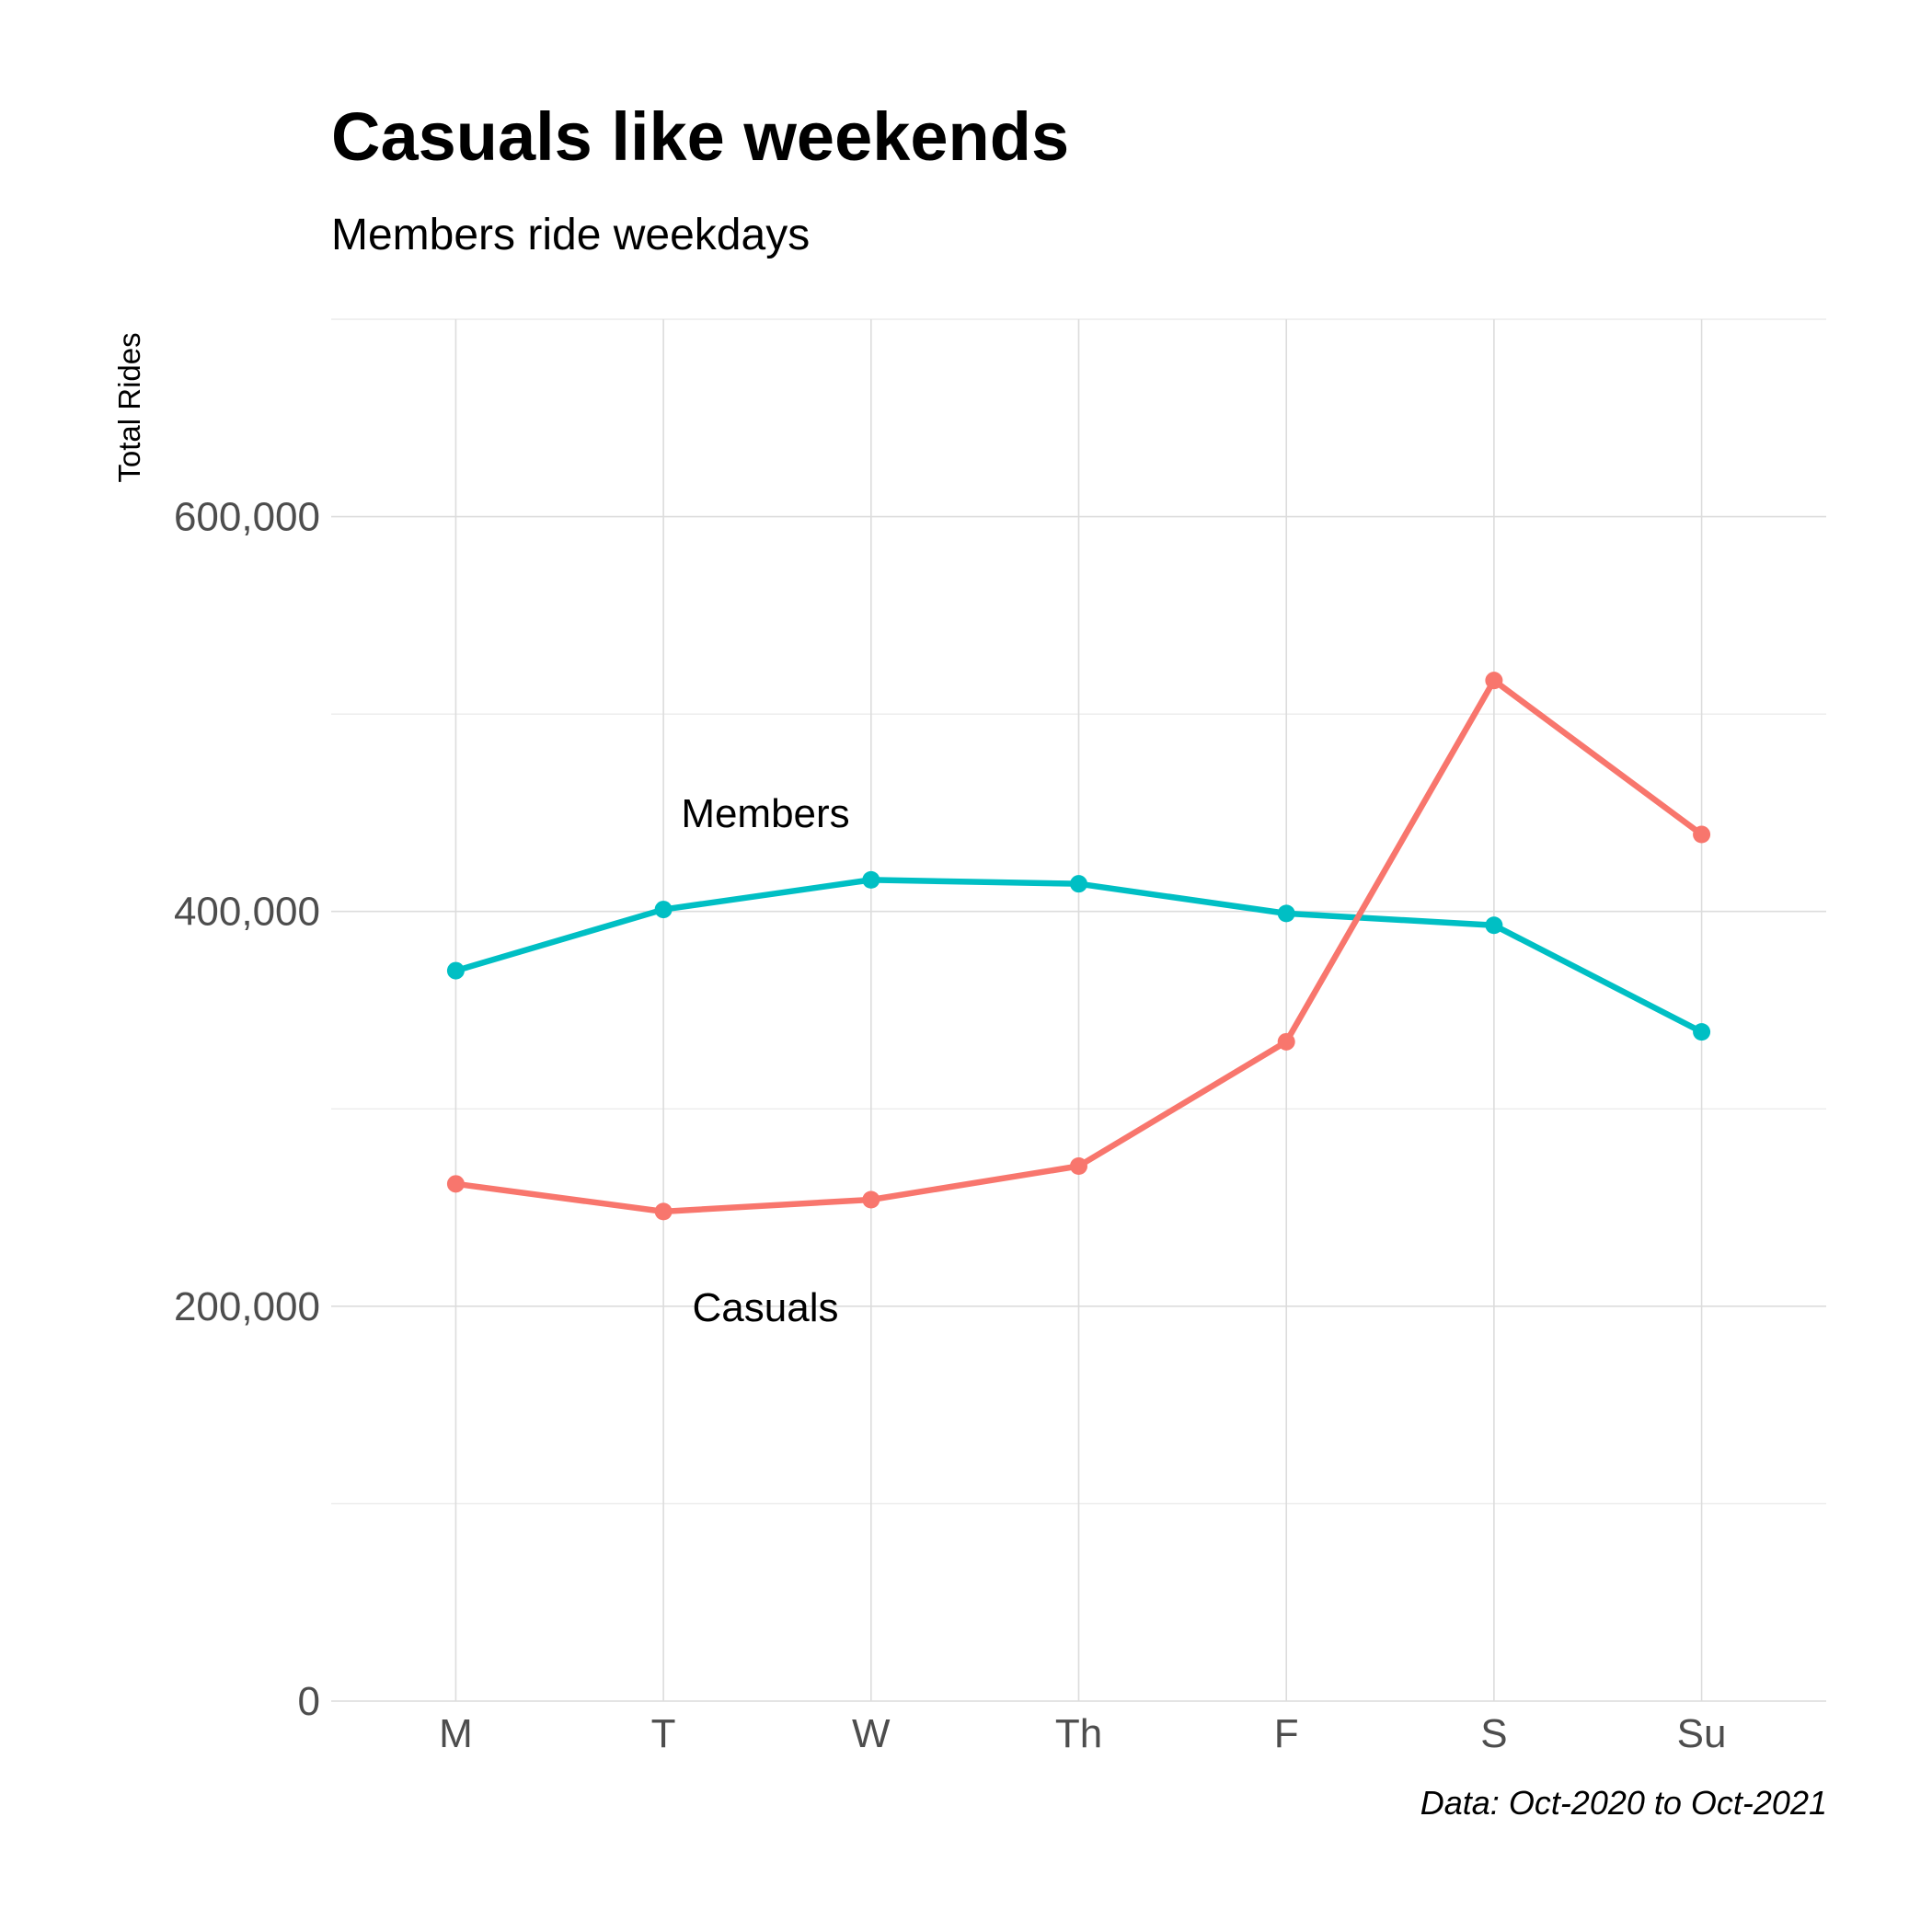 This screenshot has width=1932, height=1932. What do you see at coordinates (871, 1733) in the screenshot?
I see `x-tick-label: W` at bounding box center [871, 1733].